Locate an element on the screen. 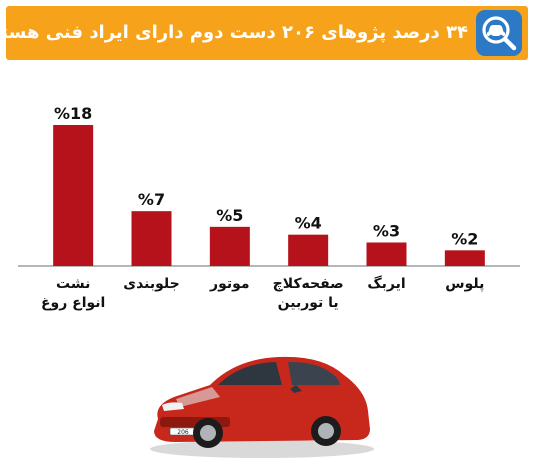 The height and width of the screenshot is (462, 534). license-plate: 206 is located at coordinates (183, 432).